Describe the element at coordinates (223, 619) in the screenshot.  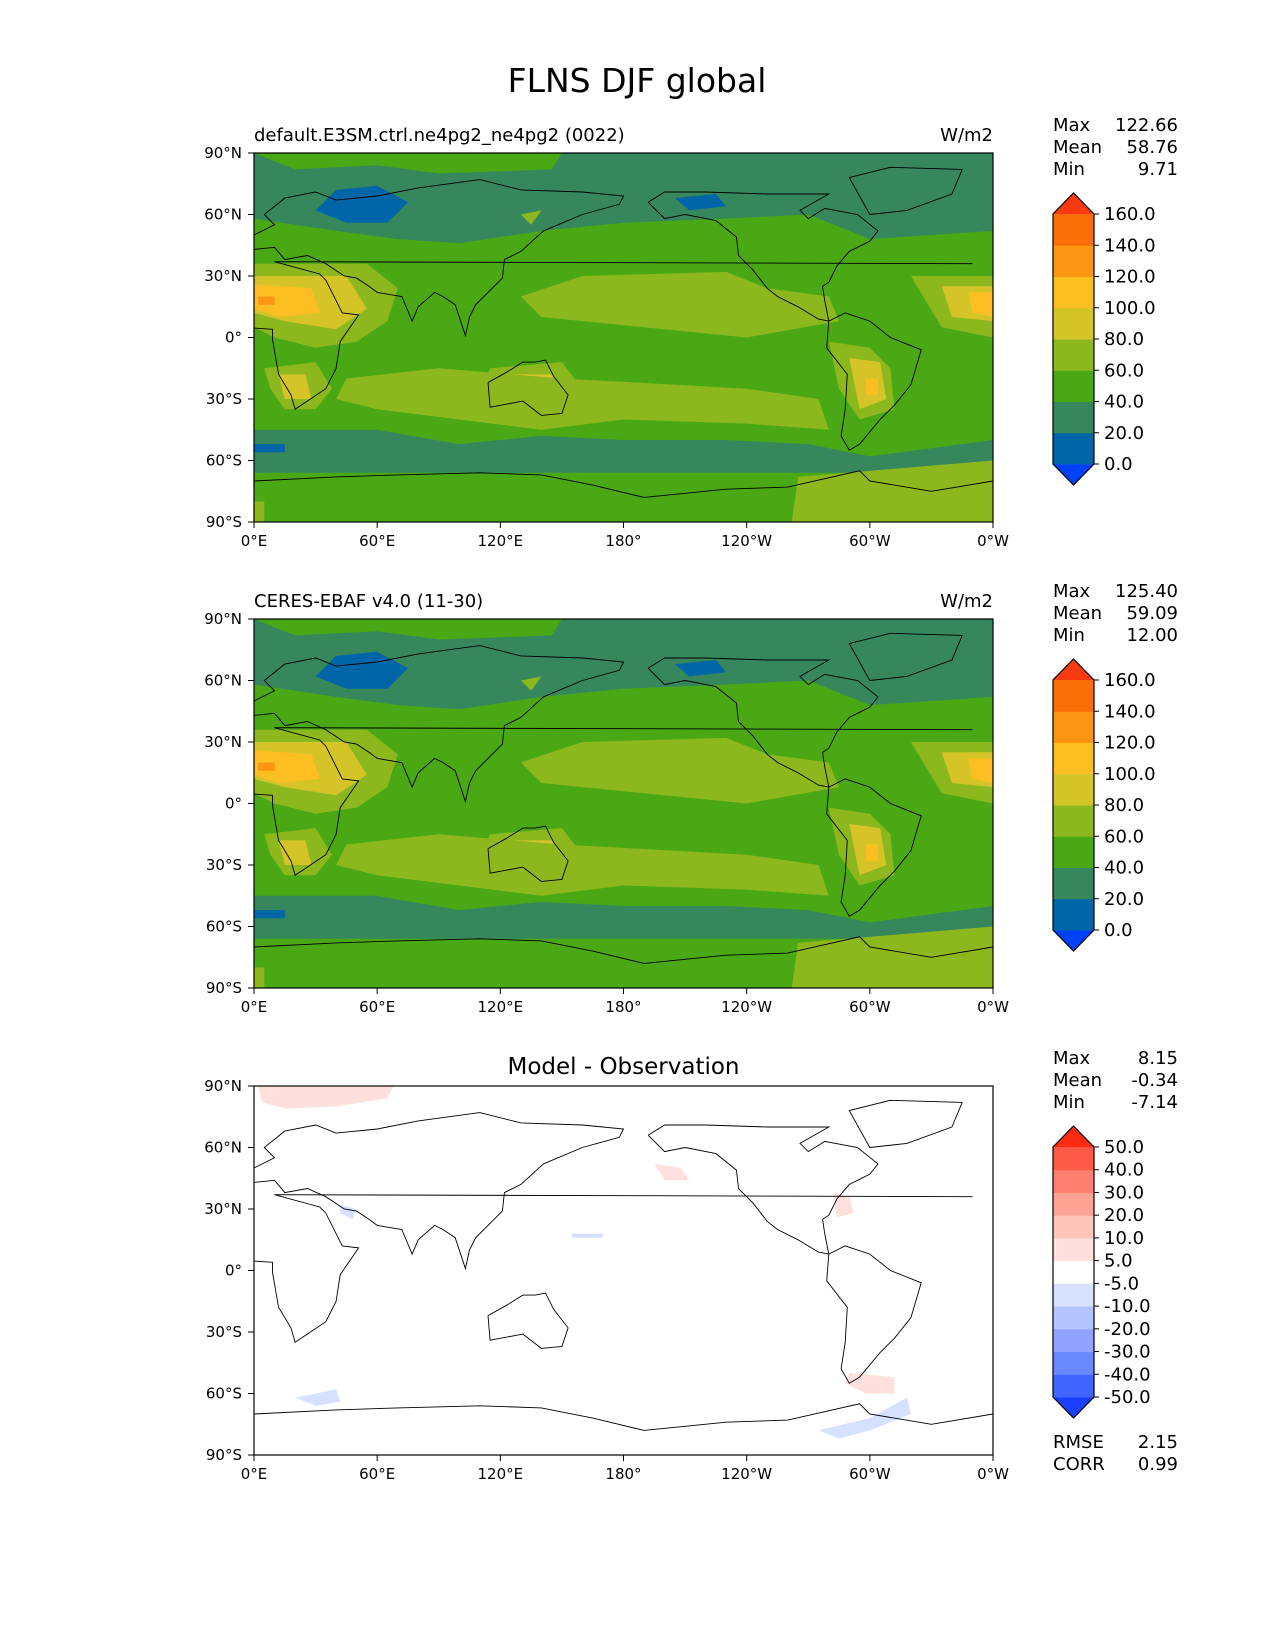
I see `panel-2-lat-label: 90°N` at that location.